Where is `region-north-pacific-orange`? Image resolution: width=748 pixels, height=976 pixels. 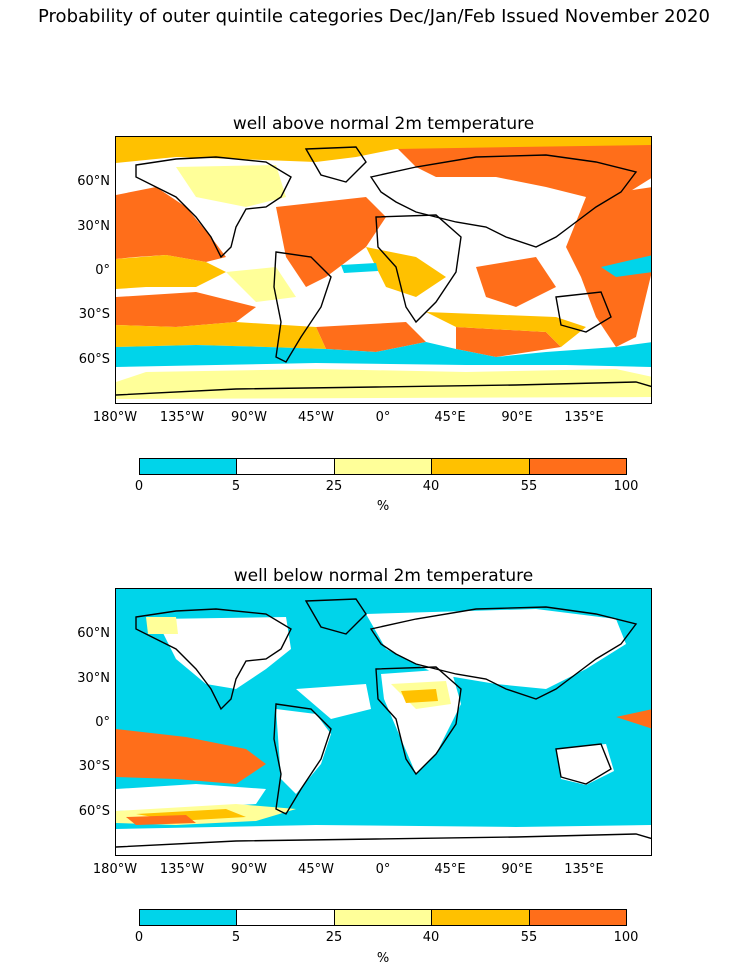
region-north-pacific-orange is located at coordinates (171, 224).